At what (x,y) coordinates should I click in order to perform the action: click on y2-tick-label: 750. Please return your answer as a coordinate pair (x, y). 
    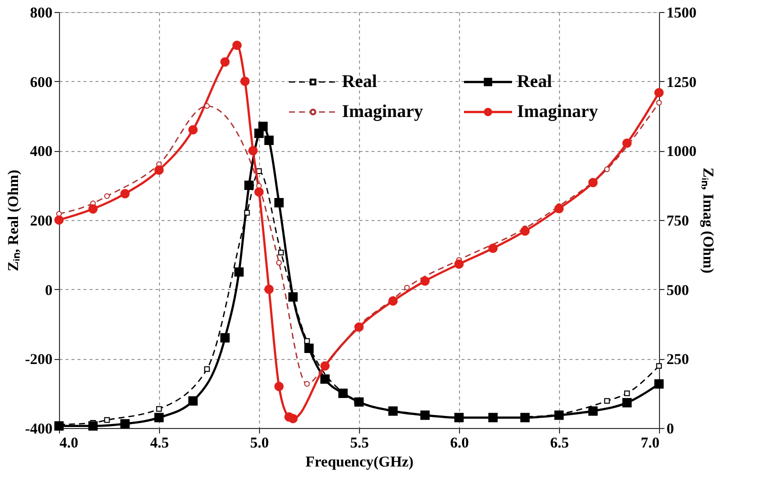
    Looking at the image, I should click on (677, 222).